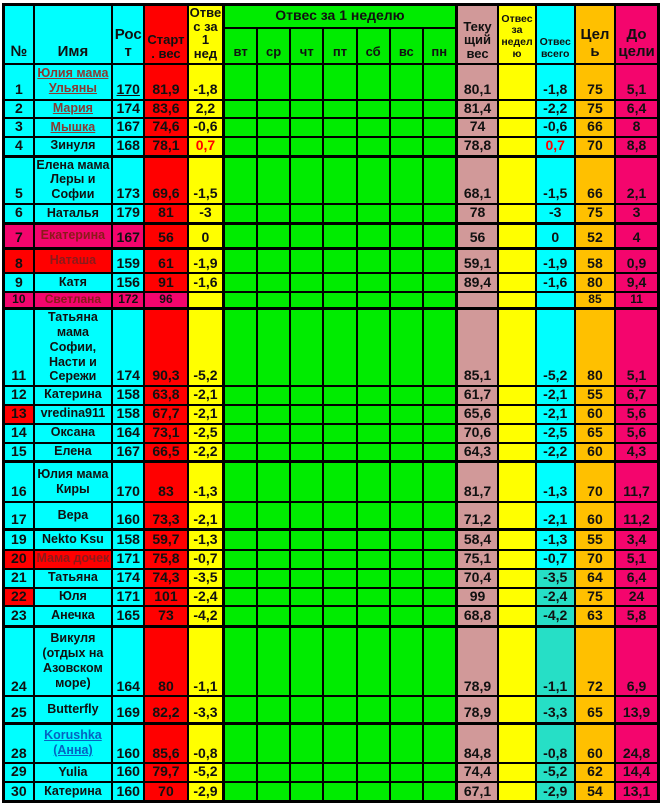 The width and height of the screenshot is (661, 803). I want to click on cell-to-goal: 0,9, so click(637, 260).